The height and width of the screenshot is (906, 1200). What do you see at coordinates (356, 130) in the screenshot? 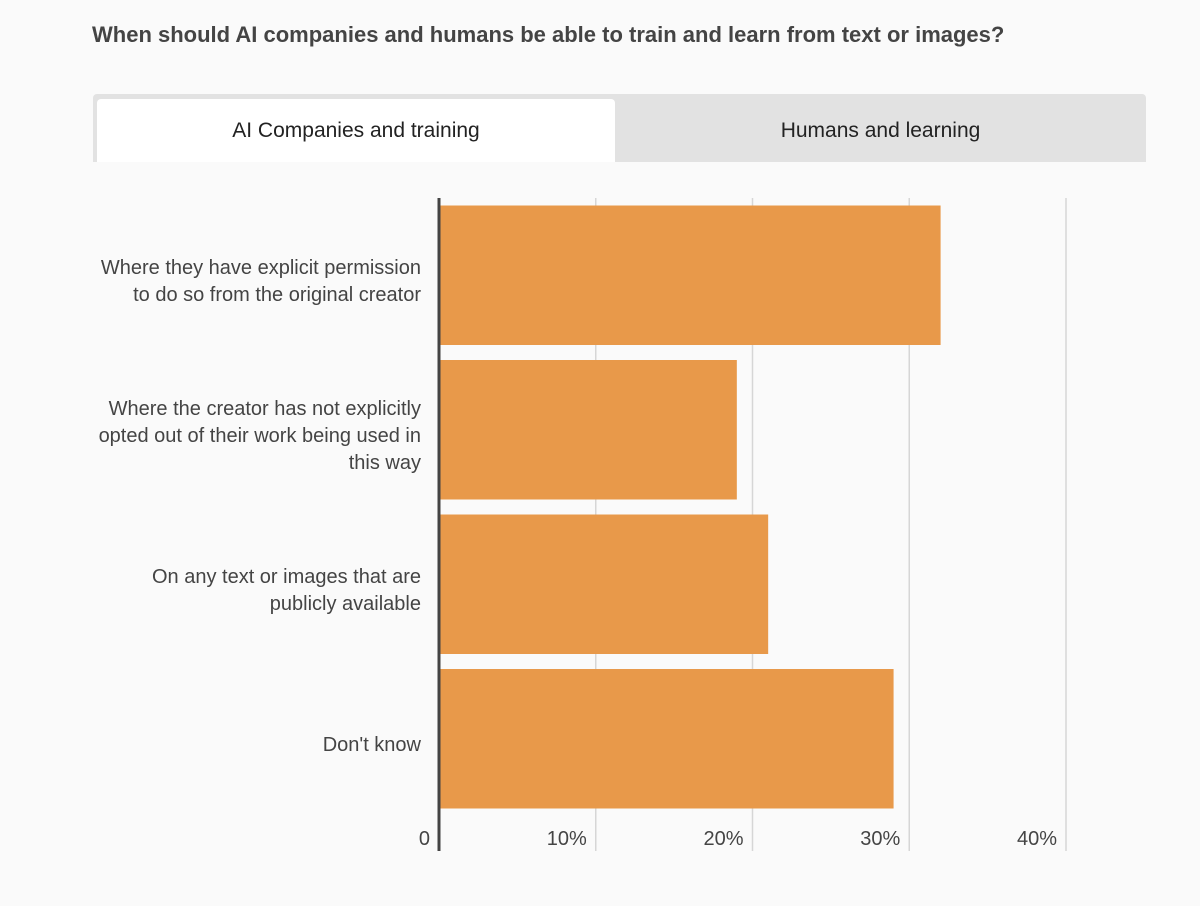
I see `tab: AI Companies and training` at bounding box center [356, 130].